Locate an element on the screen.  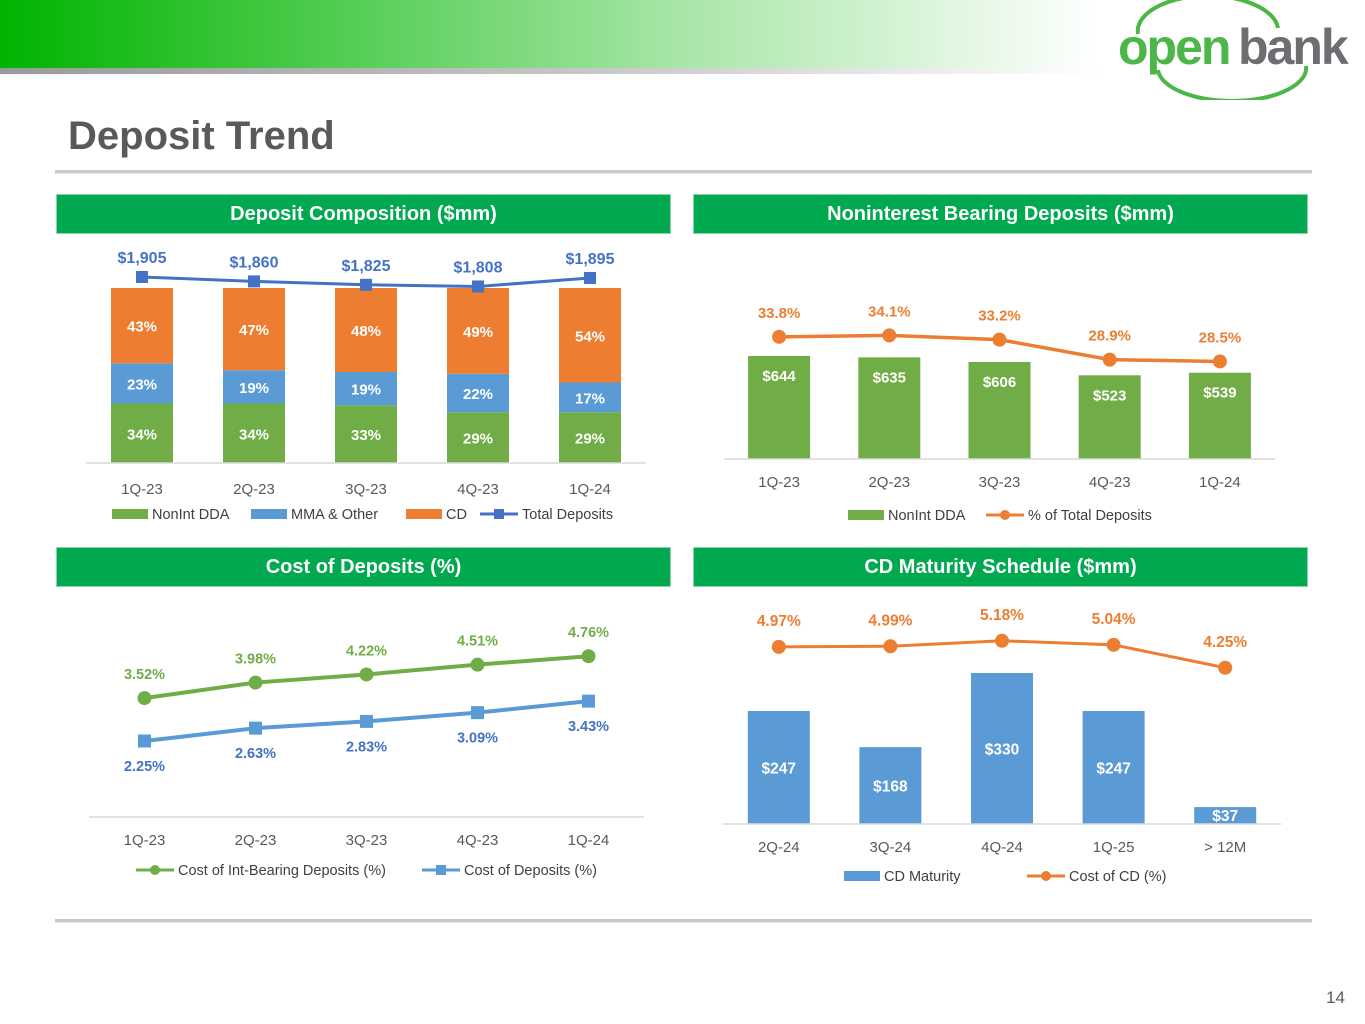
line-data-label: 5.18% is located at coordinates (1002, 615).